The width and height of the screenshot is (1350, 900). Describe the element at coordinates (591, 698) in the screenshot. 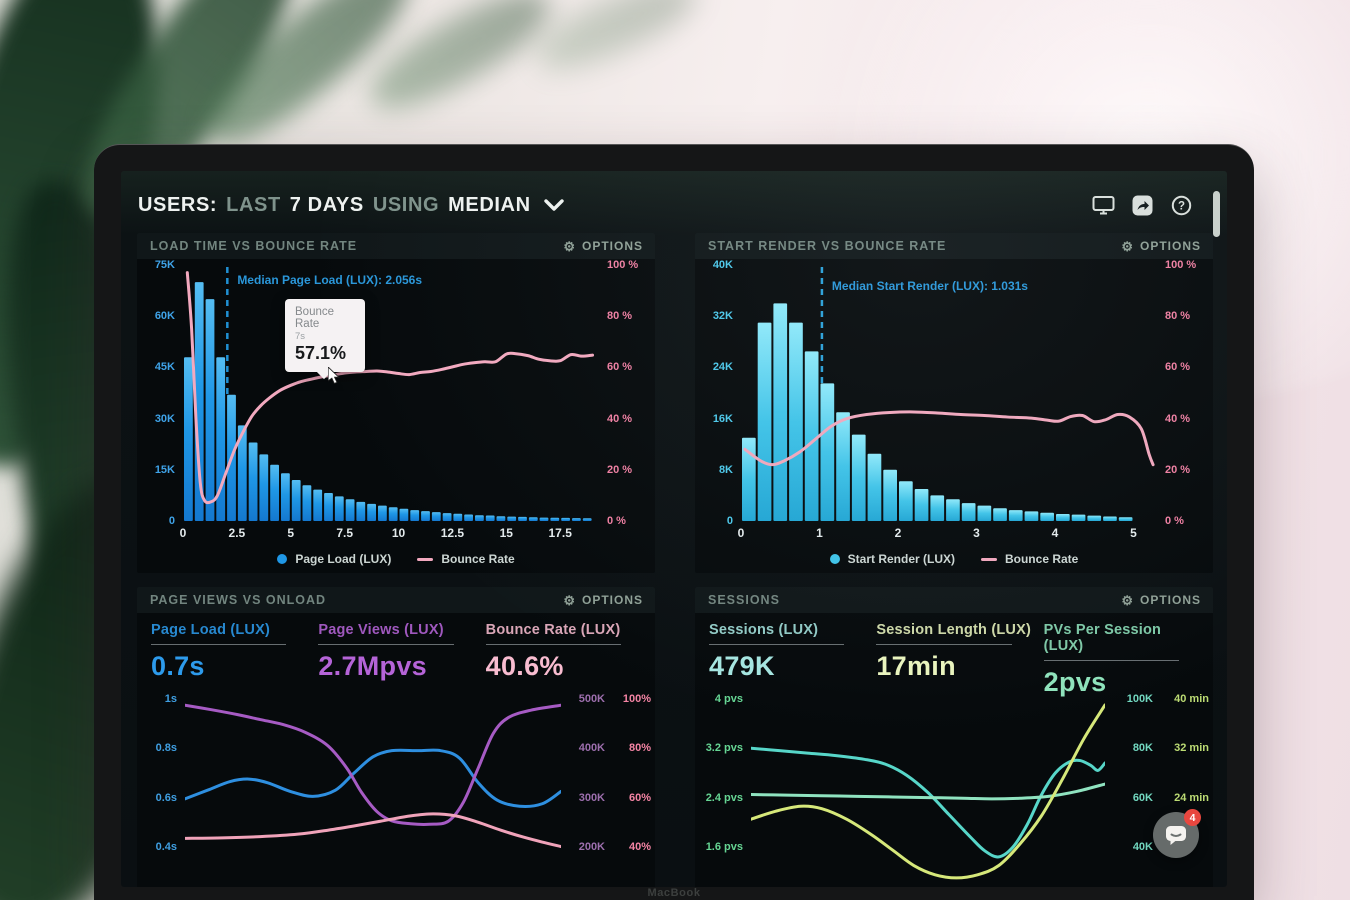

I see `axis-tick-value: 500K` at that location.